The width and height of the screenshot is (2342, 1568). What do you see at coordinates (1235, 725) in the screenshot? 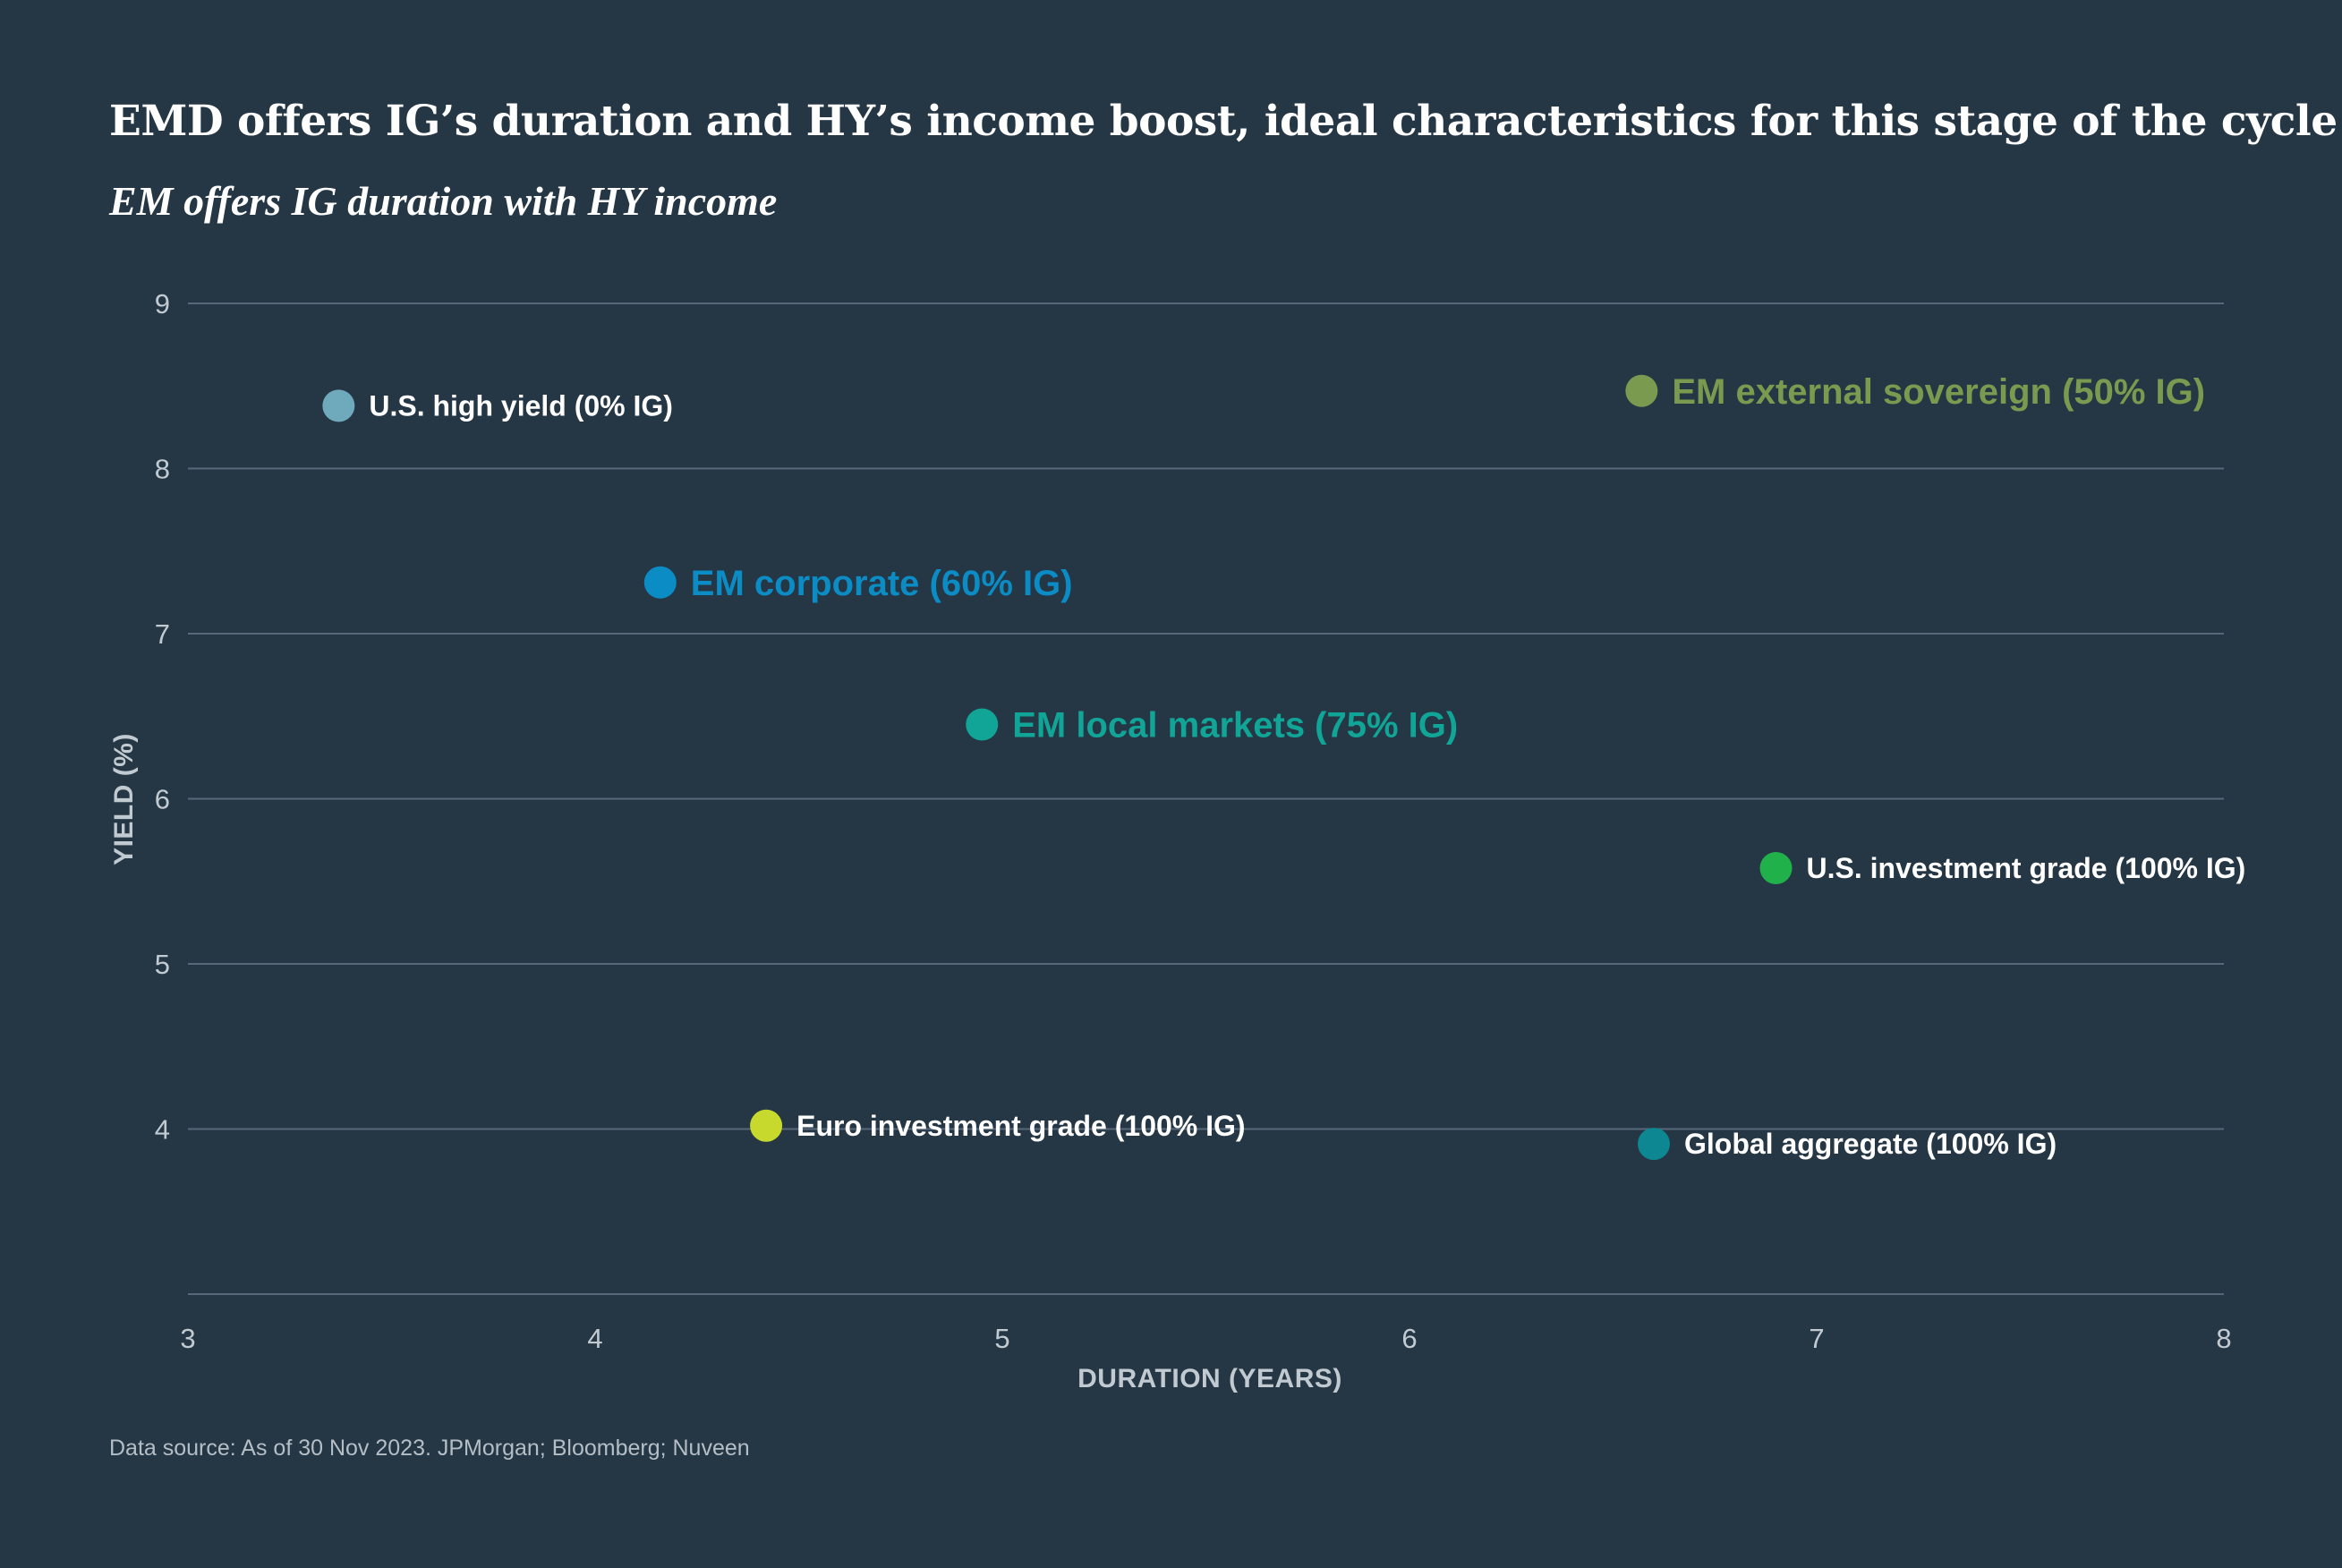
I see `data-point-label: EM local markets (75% IG)` at bounding box center [1235, 725].